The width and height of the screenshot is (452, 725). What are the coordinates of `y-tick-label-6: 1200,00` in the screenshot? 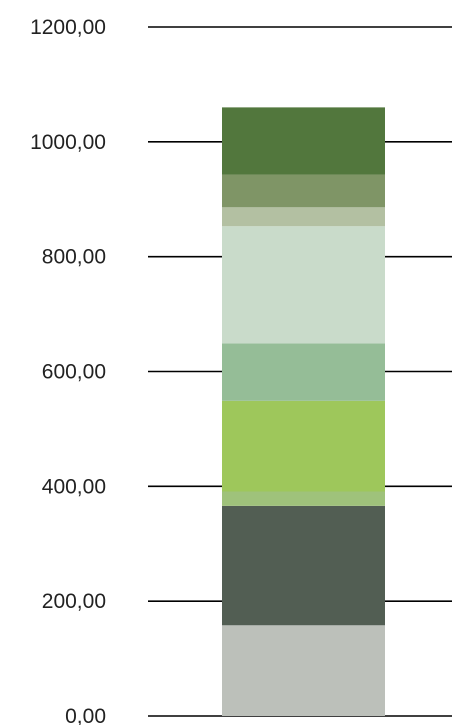 It's located at (68, 27).